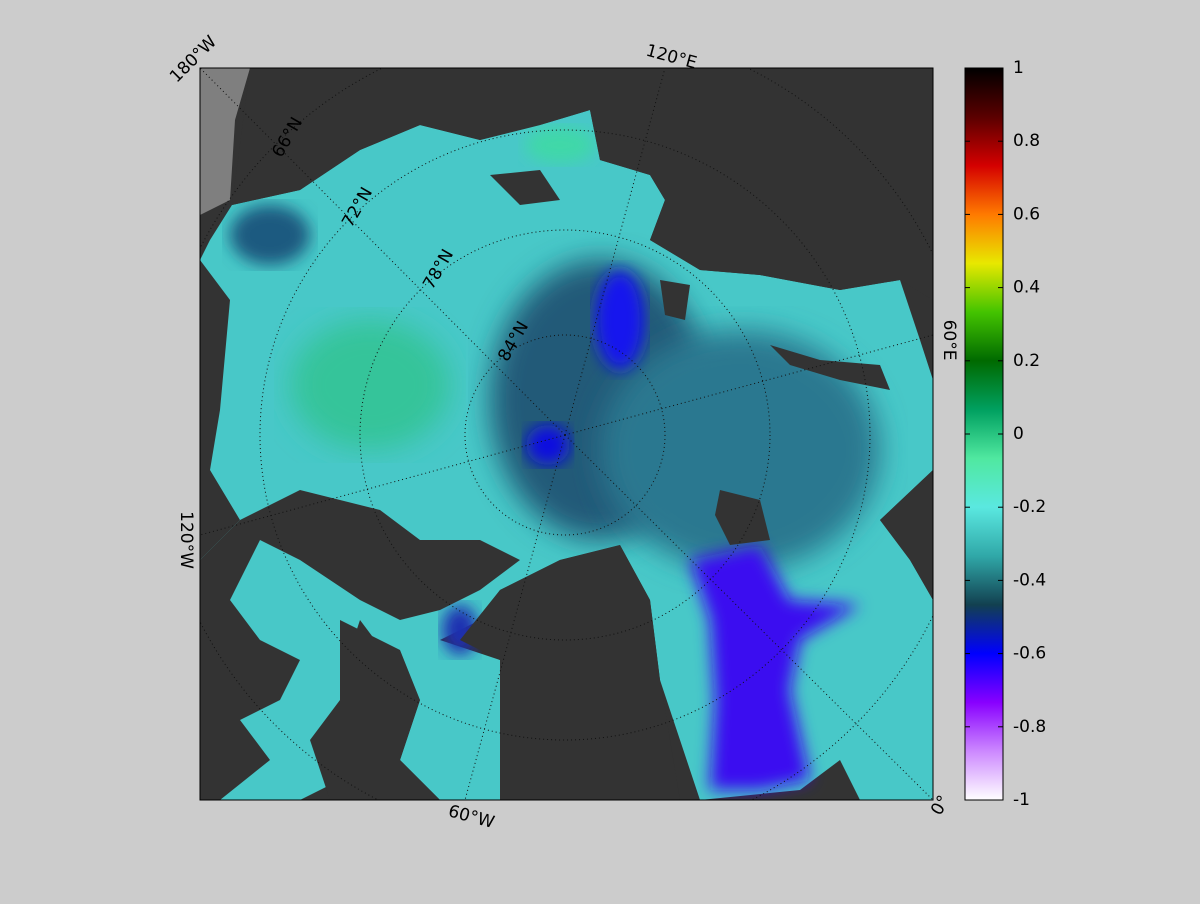  Describe the element at coordinates (1018, 68) in the screenshot. I see `colorbar-tick-label: 1` at that location.